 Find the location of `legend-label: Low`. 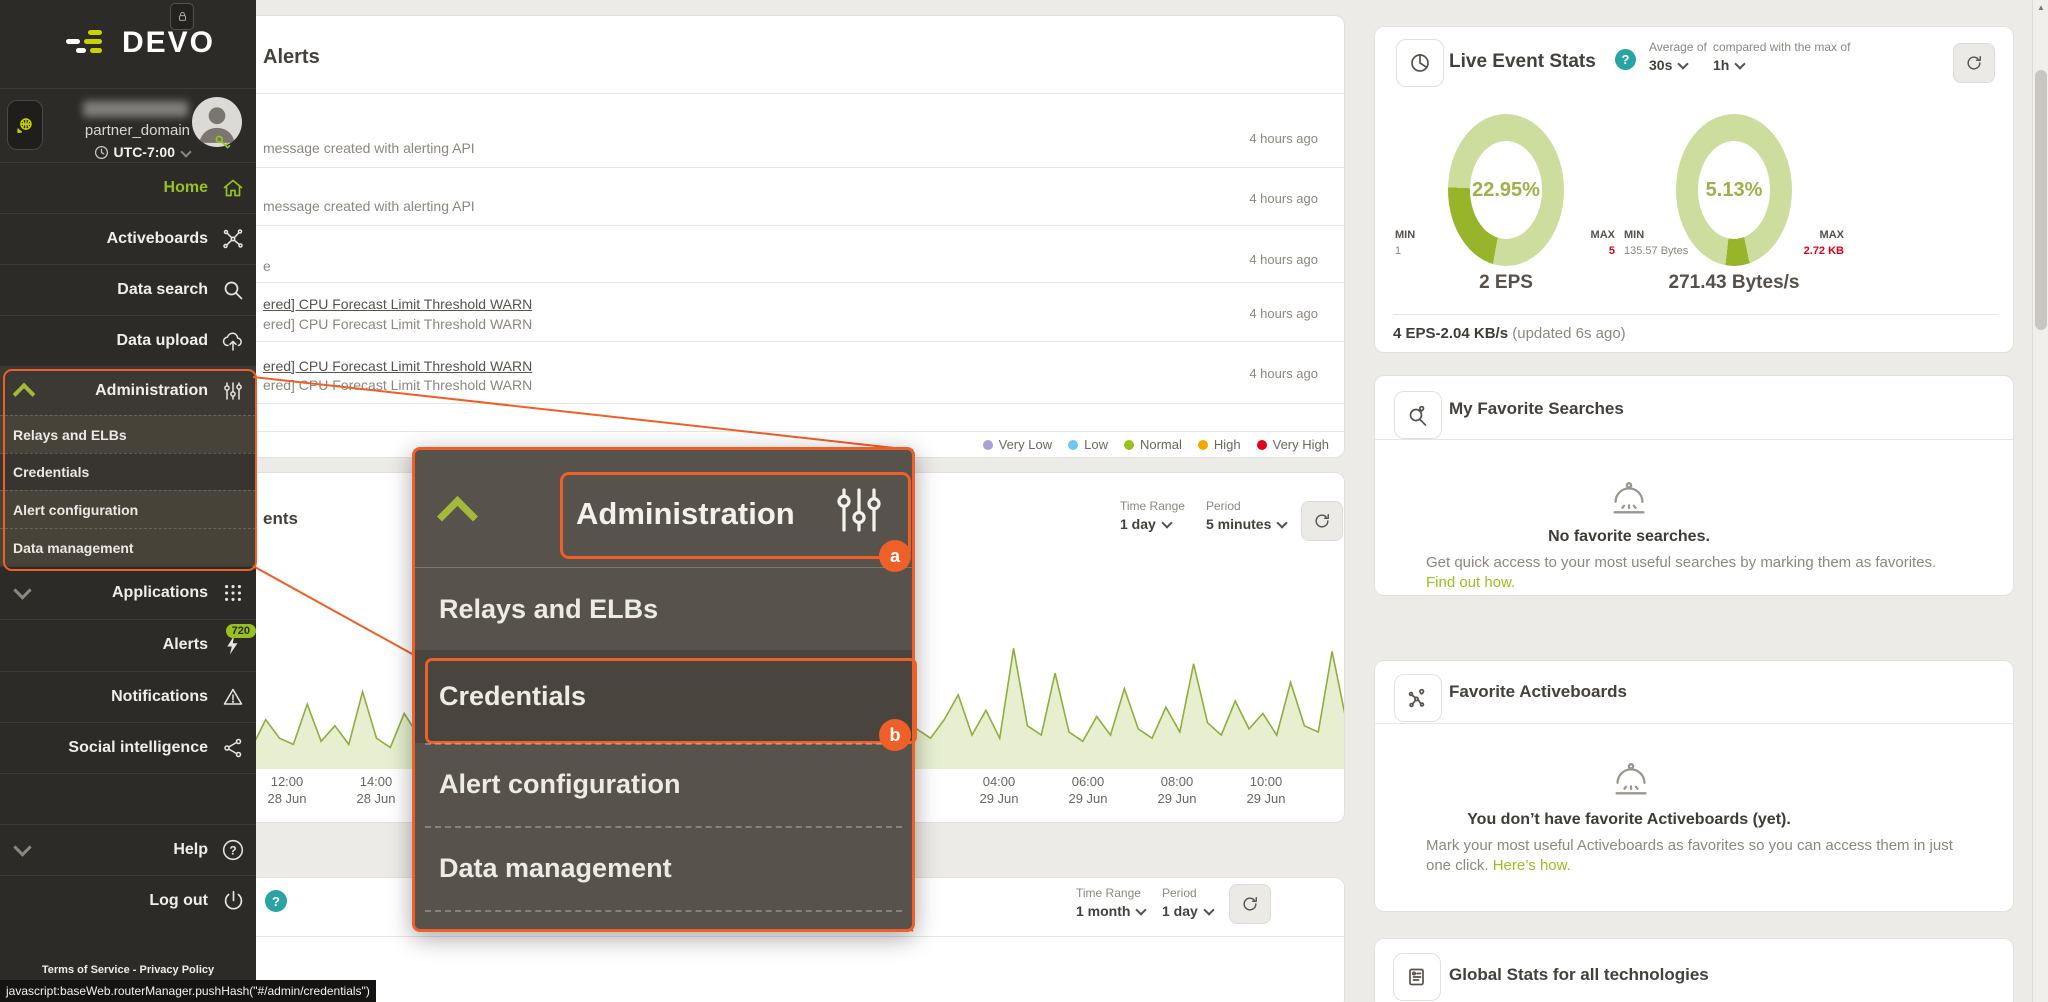

legend-label: Low is located at coordinates (1096, 444).